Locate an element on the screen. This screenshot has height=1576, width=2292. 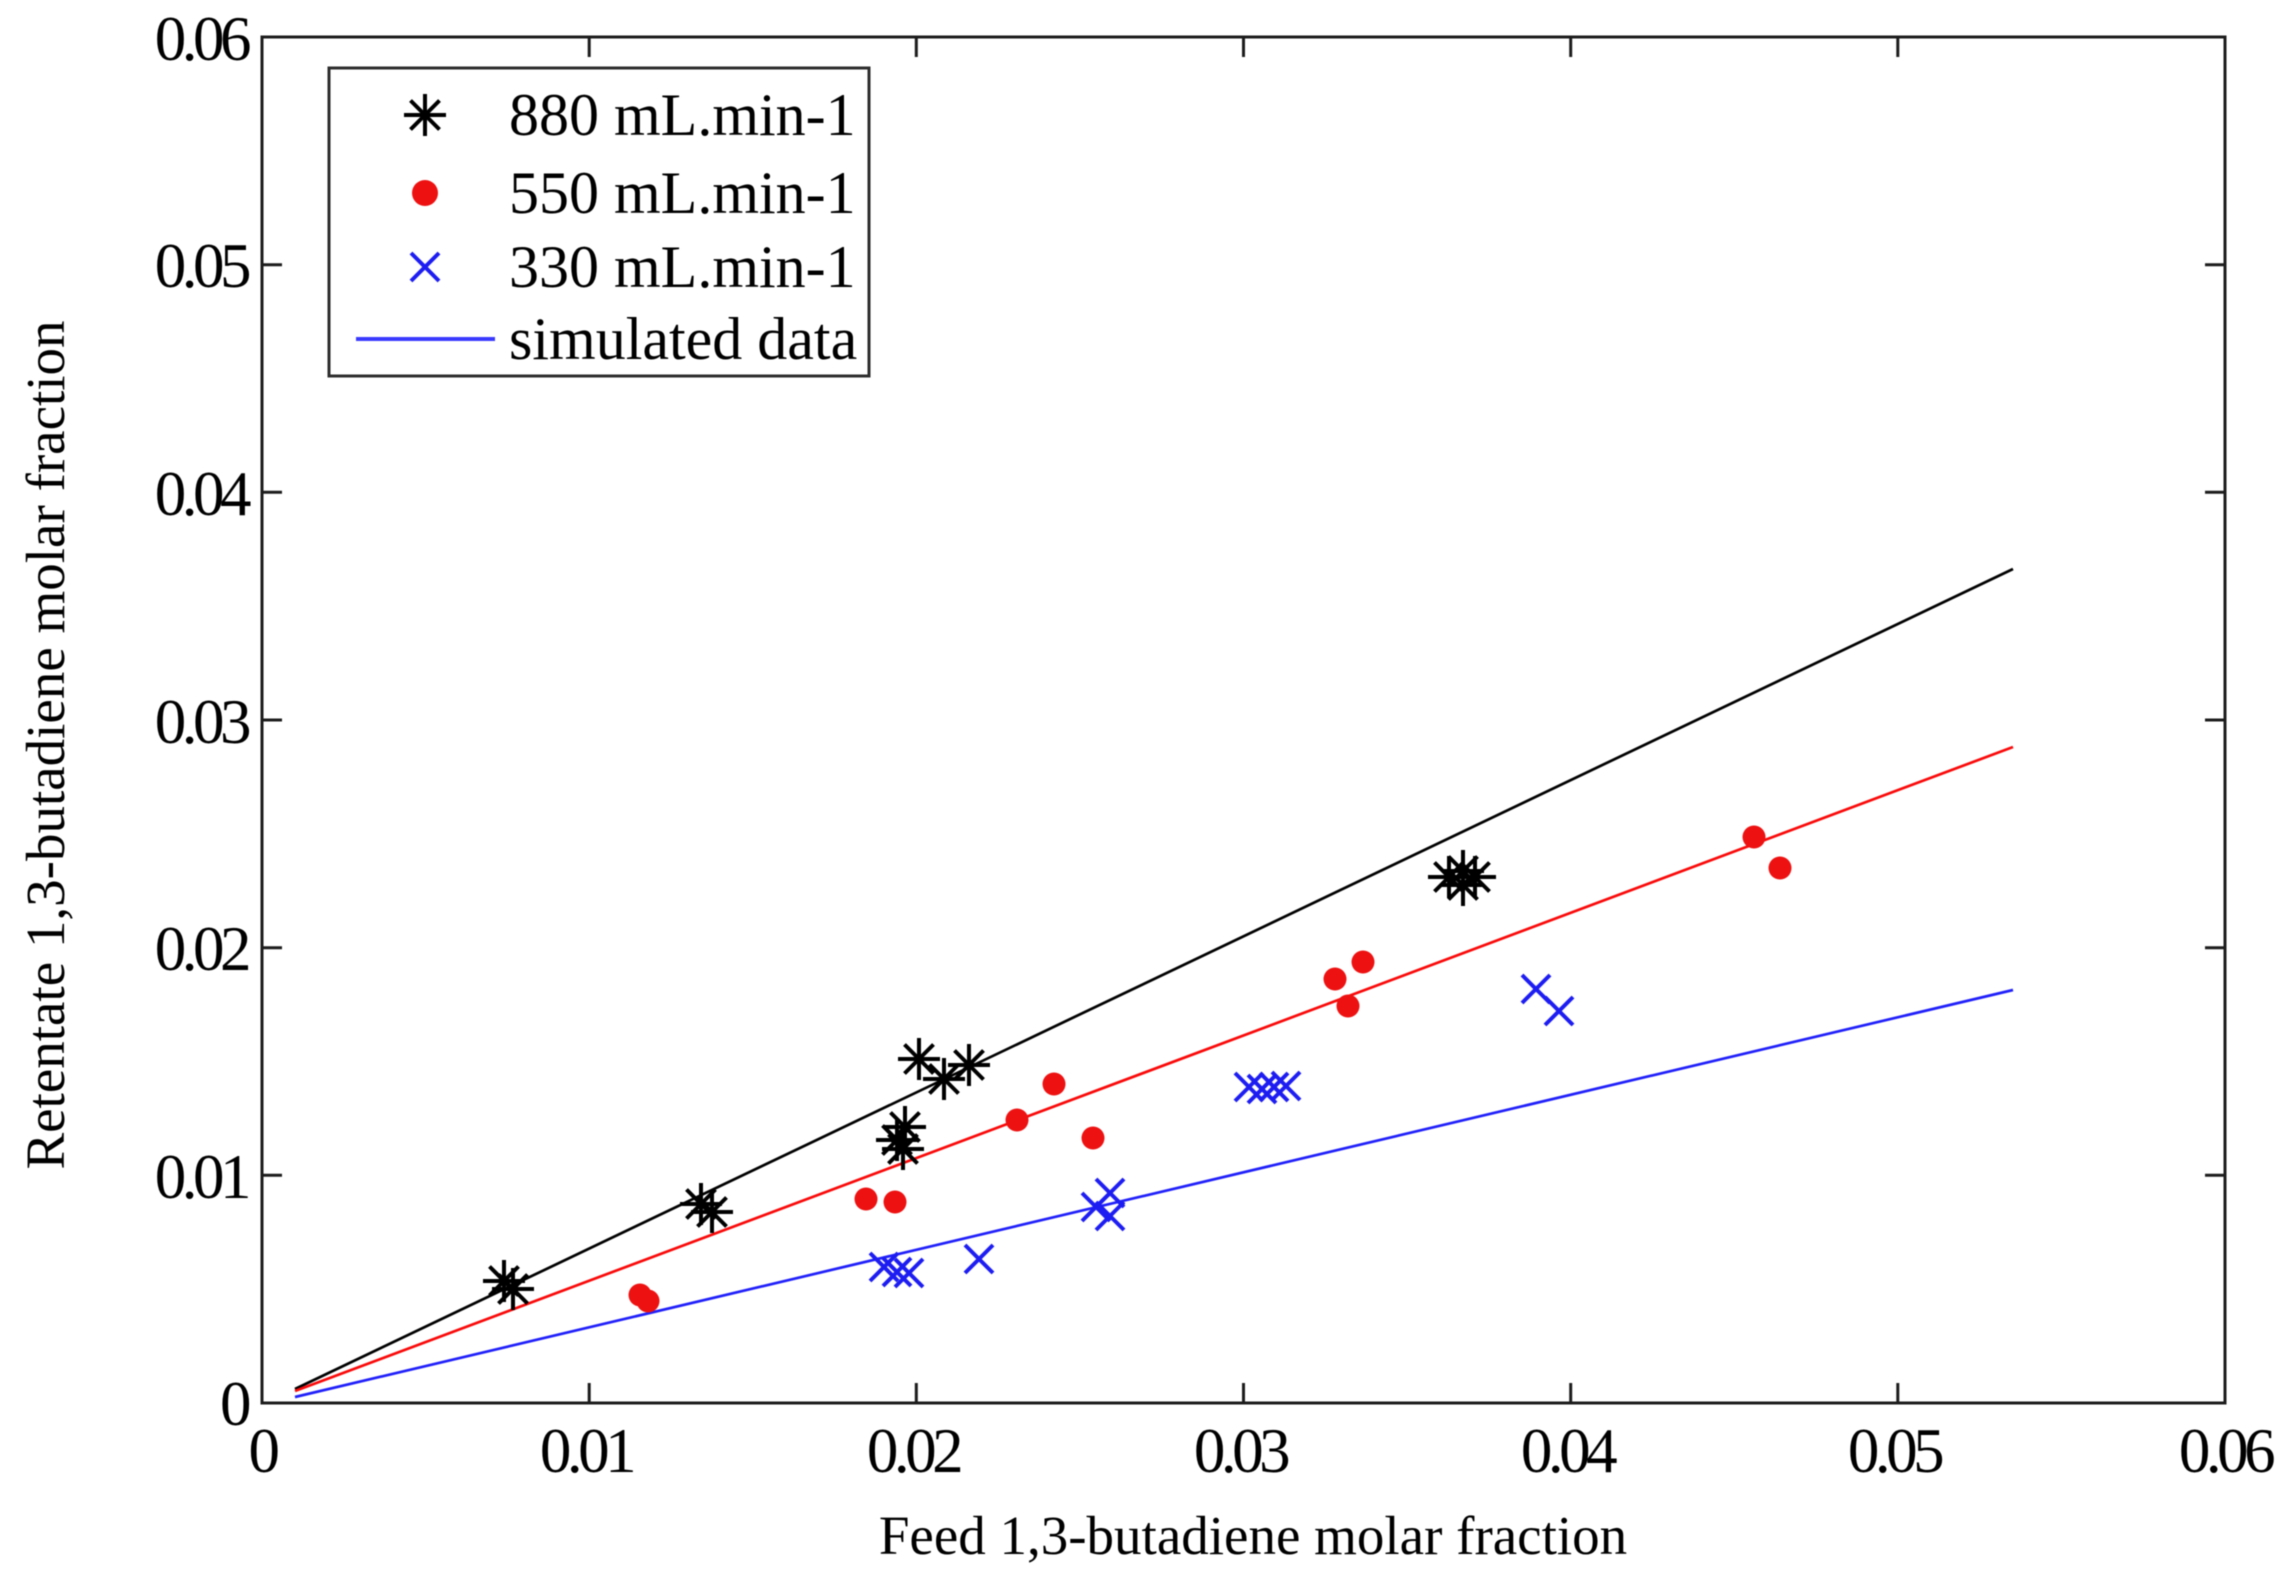
svg-text: simulated data is located at coordinates (683, 339).